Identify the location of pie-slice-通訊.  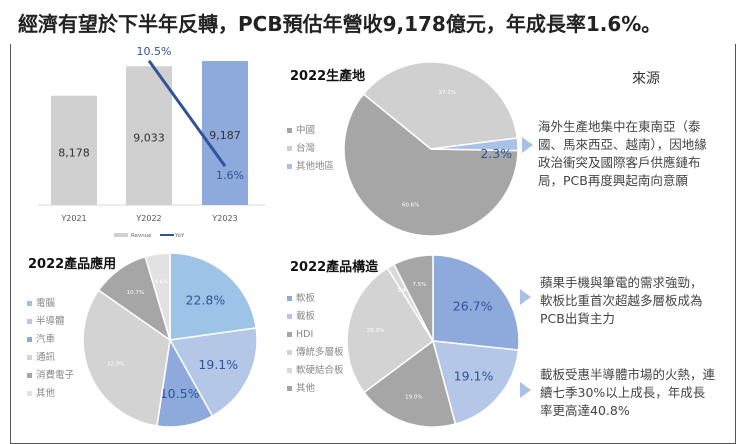
(126, 358).